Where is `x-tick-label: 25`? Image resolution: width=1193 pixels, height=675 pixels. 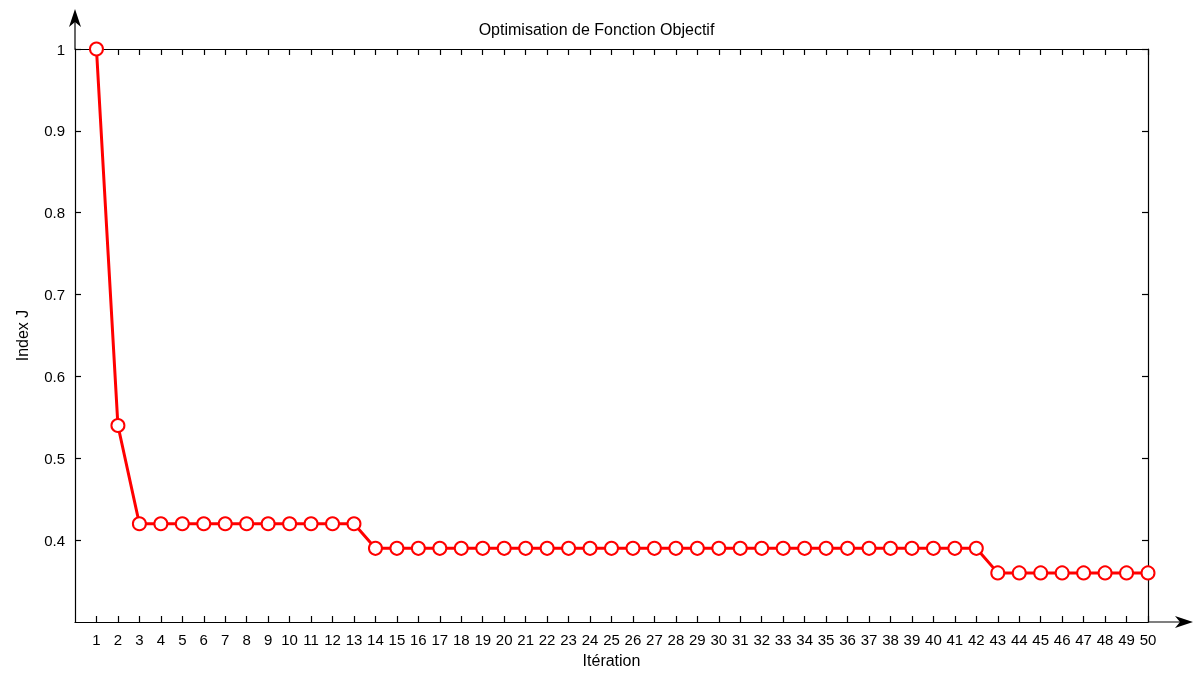 x-tick-label: 25 is located at coordinates (611, 639).